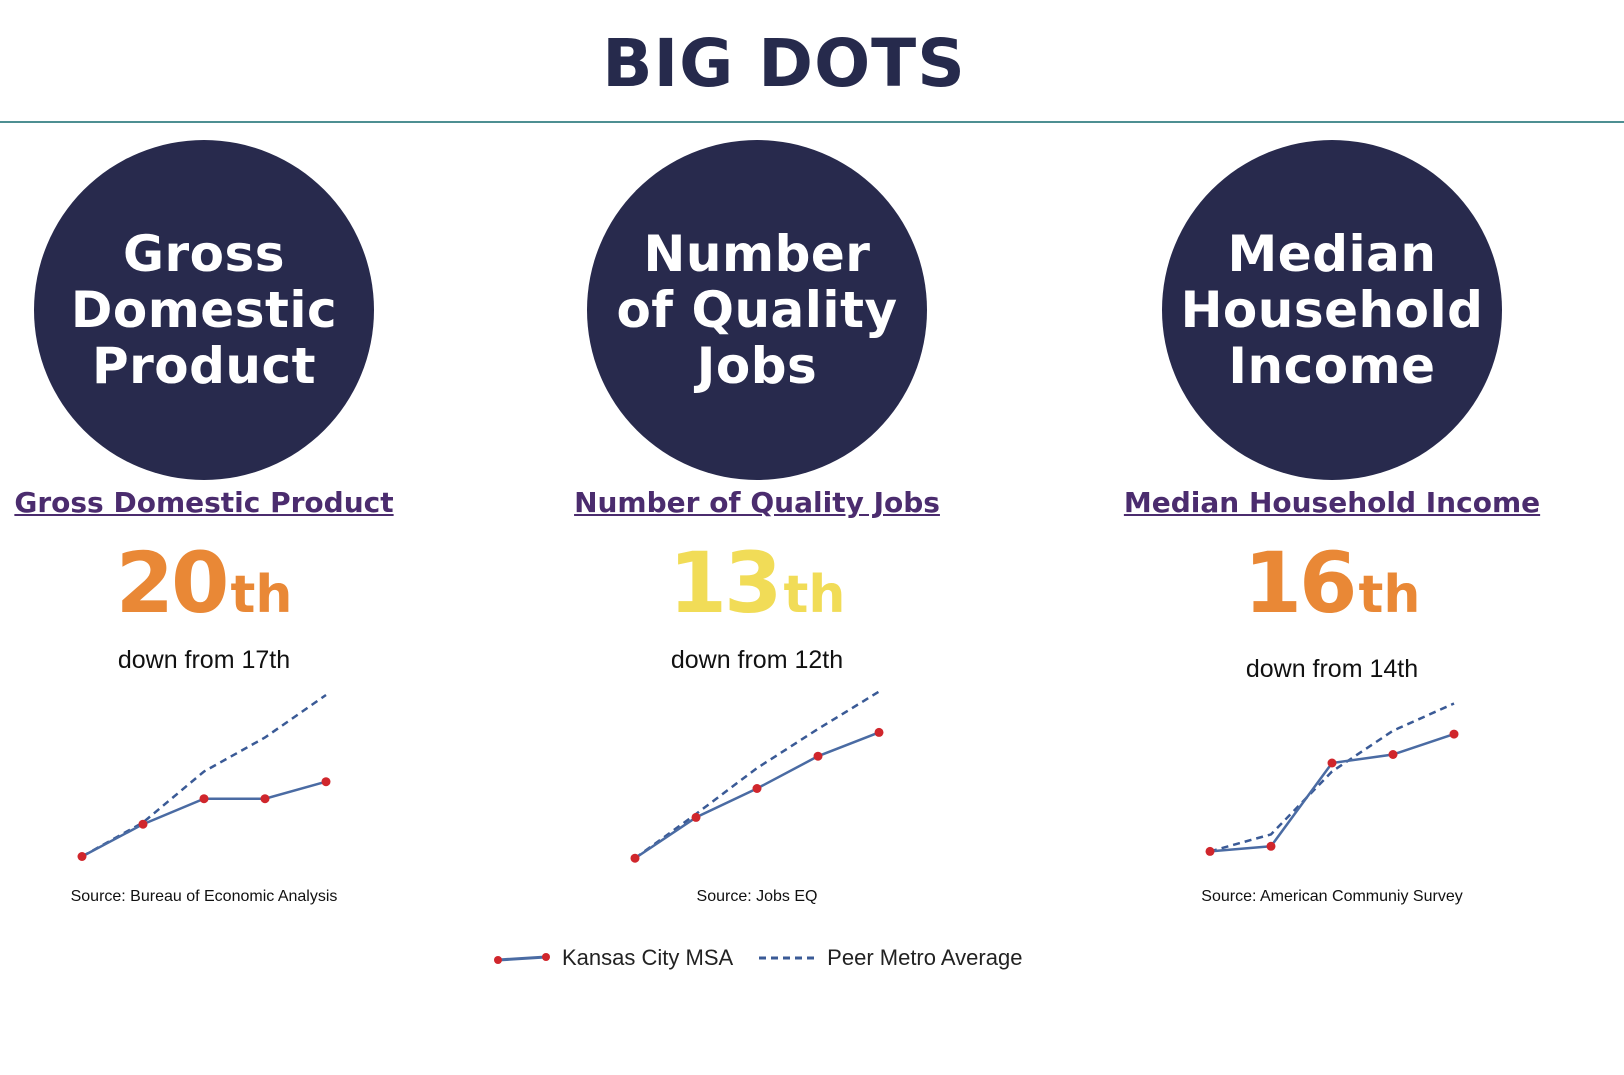 This screenshot has height=1075, width=1624. Describe the element at coordinates (1332, 896) in the screenshot. I see `chart-source: Source: American Communiy Survey` at that location.